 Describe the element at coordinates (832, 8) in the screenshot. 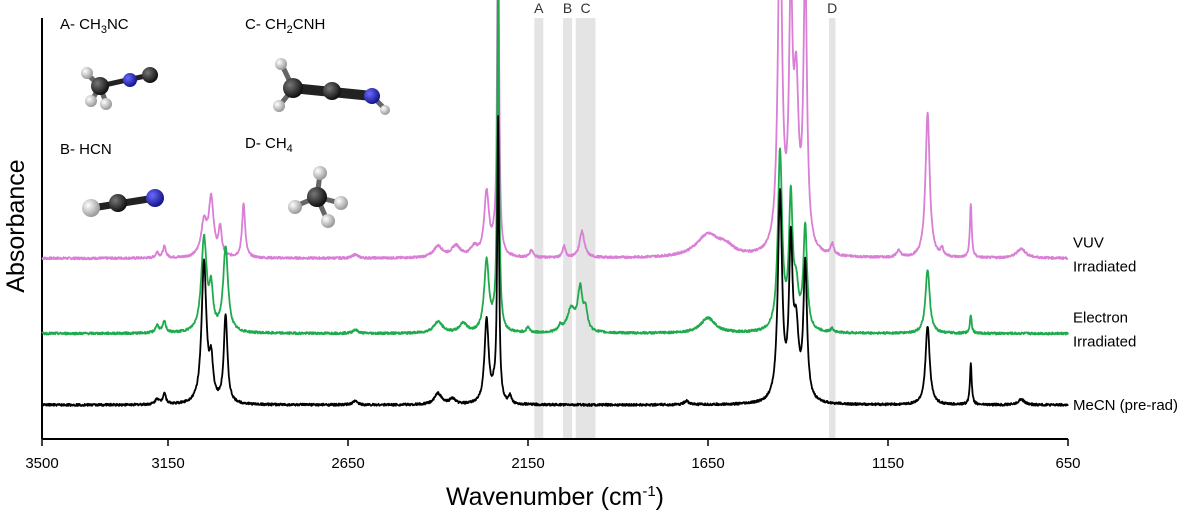

I see `shaded-band-label: D` at that location.